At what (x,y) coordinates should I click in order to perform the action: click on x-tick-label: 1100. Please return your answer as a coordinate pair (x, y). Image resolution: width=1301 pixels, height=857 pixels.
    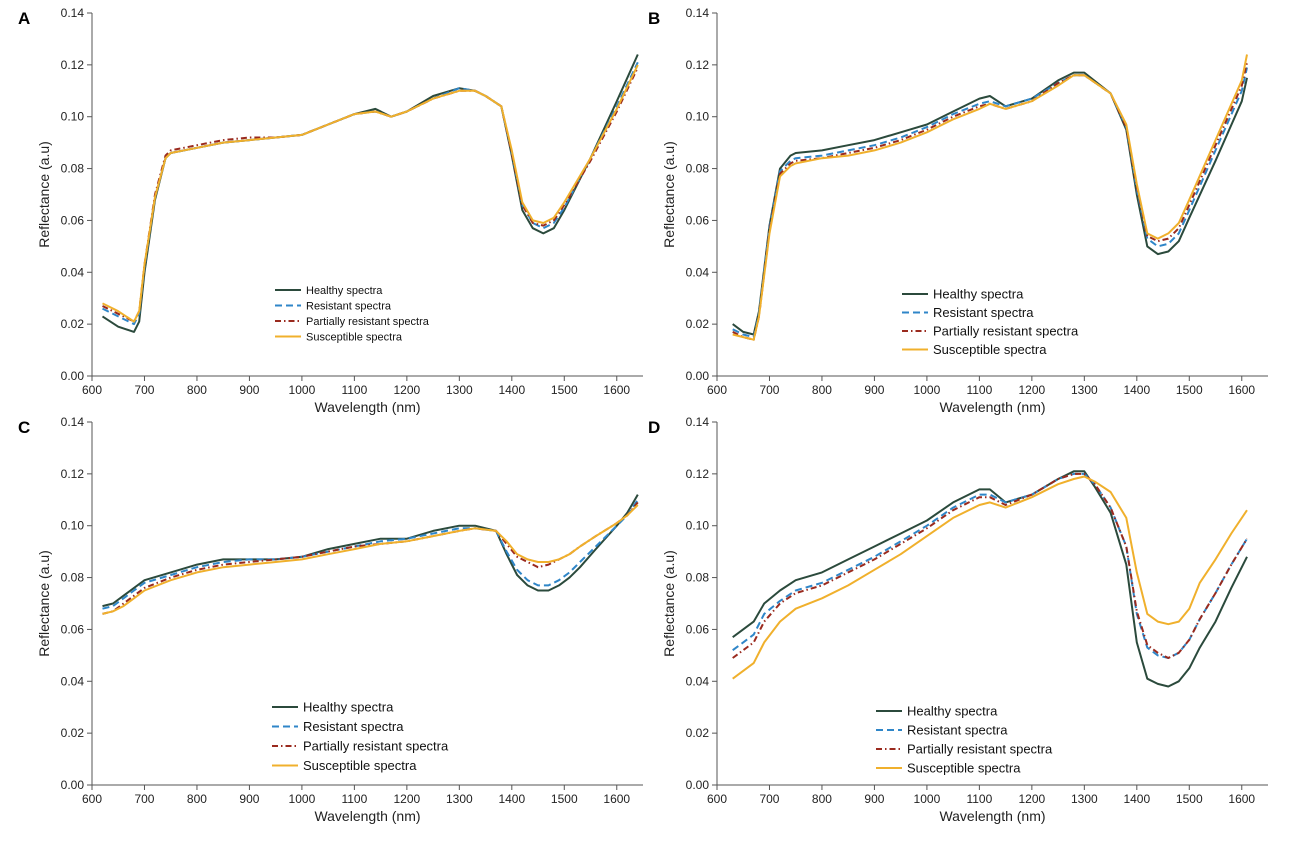
    Looking at the image, I should click on (354, 799).